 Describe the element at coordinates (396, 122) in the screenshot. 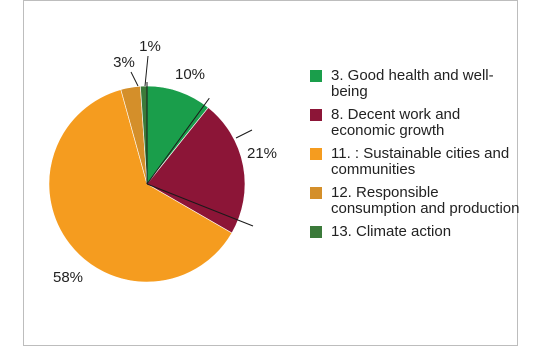

I see `legend-label: 8. Decent work and economic growth` at that location.